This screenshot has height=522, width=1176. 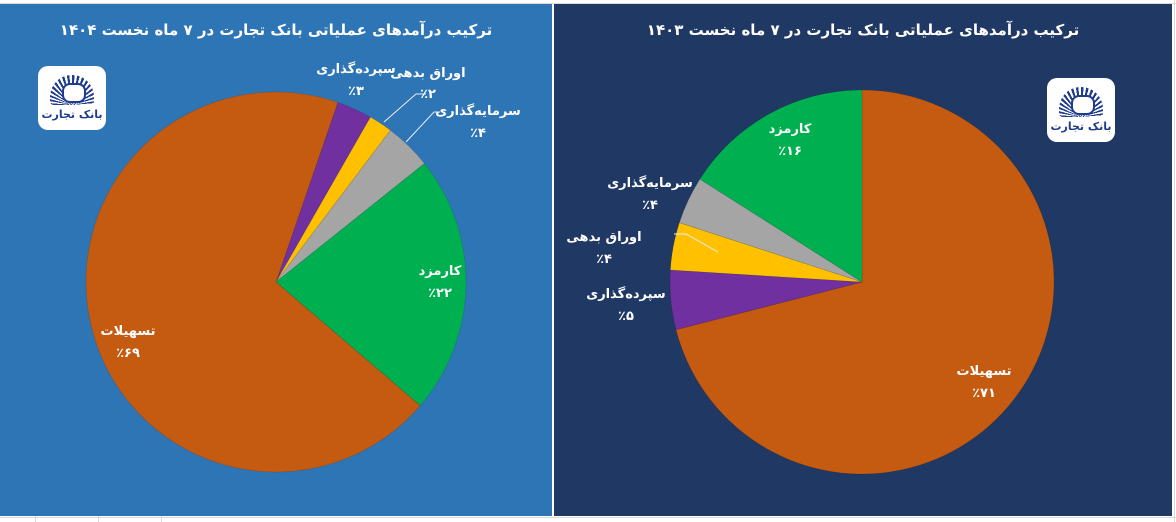 I want to click on label-value: ٪۱۶, so click(x=790, y=151).